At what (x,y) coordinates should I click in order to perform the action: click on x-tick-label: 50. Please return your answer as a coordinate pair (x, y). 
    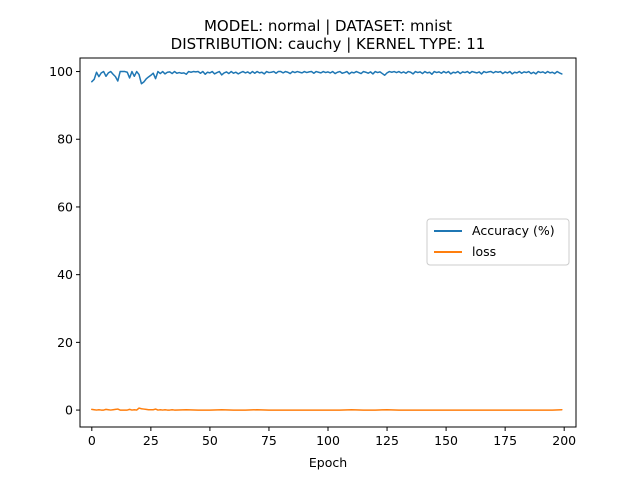
    Looking at the image, I should click on (210, 440).